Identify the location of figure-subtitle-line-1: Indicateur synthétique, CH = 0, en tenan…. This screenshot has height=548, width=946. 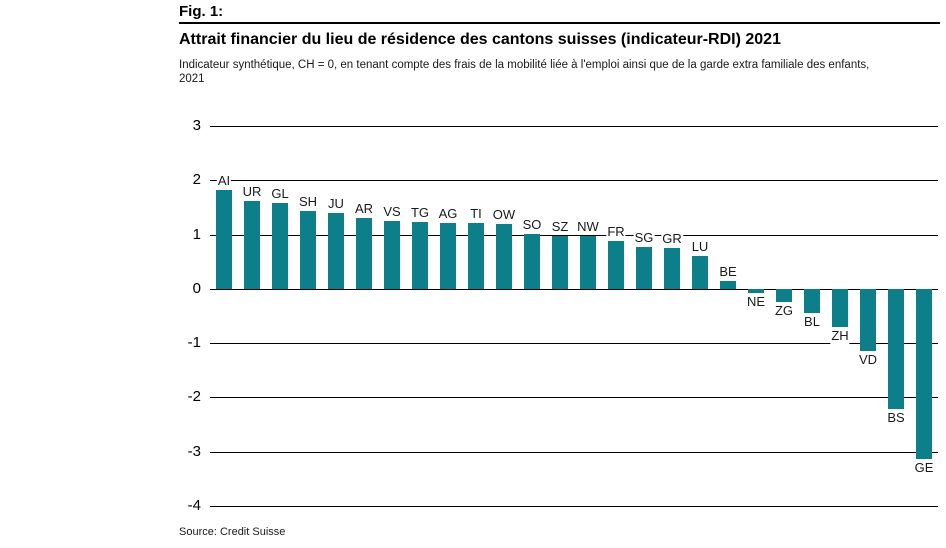
(524, 65).